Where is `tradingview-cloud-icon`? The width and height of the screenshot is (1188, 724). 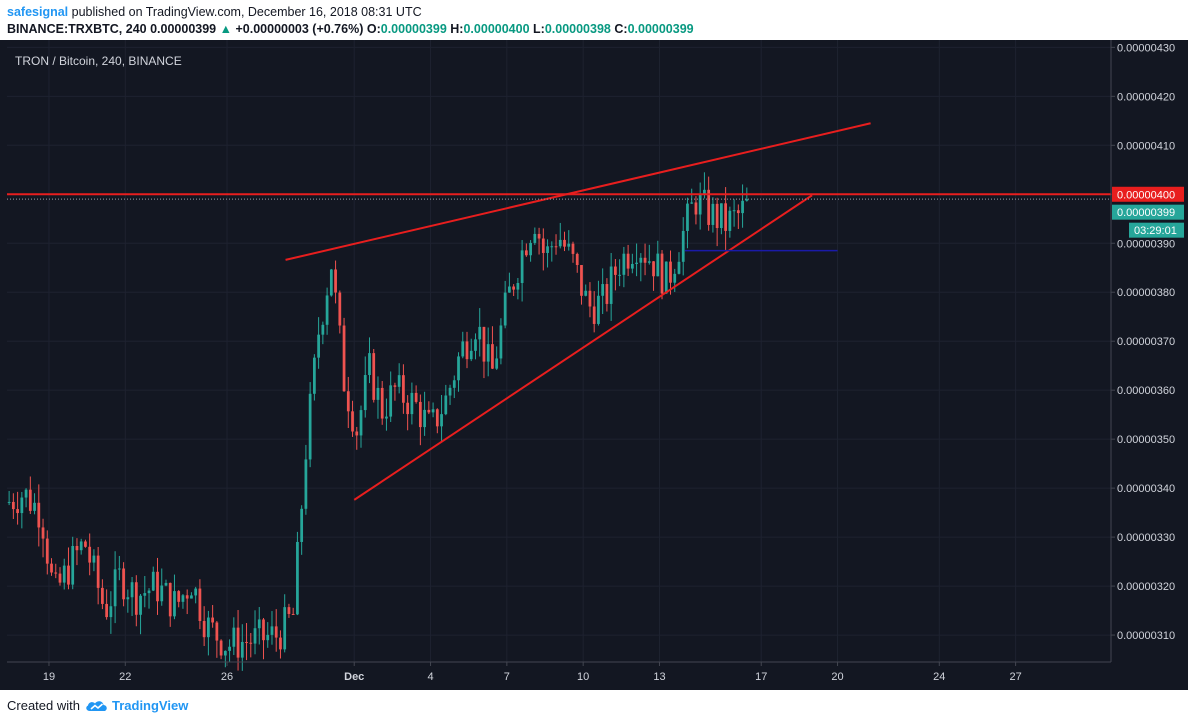 tradingview-cloud-icon is located at coordinates (96, 705).